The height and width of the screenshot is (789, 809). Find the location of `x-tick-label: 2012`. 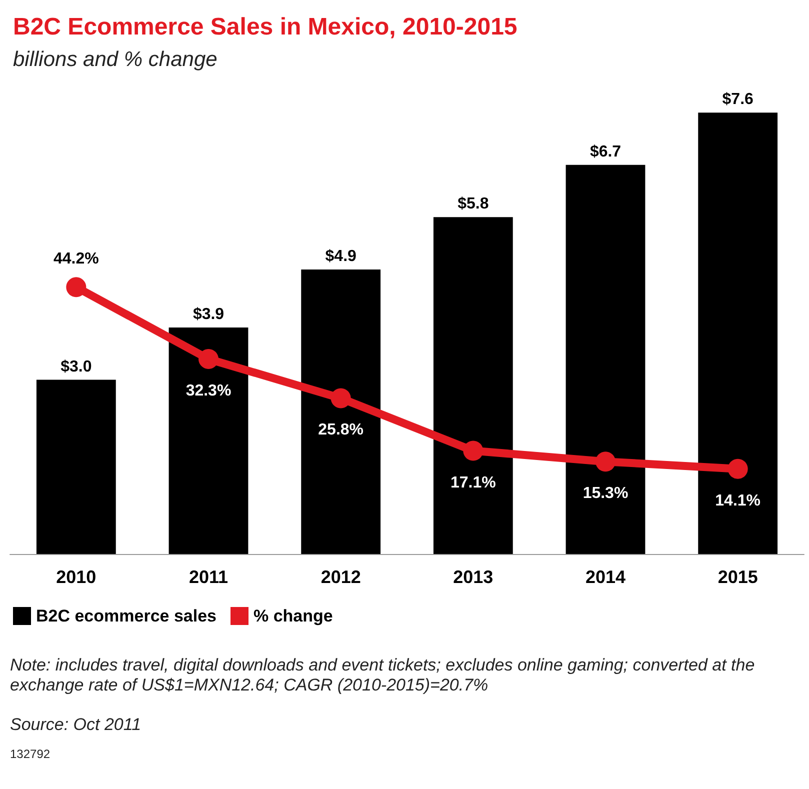

x-tick-label: 2012 is located at coordinates (340, 577).